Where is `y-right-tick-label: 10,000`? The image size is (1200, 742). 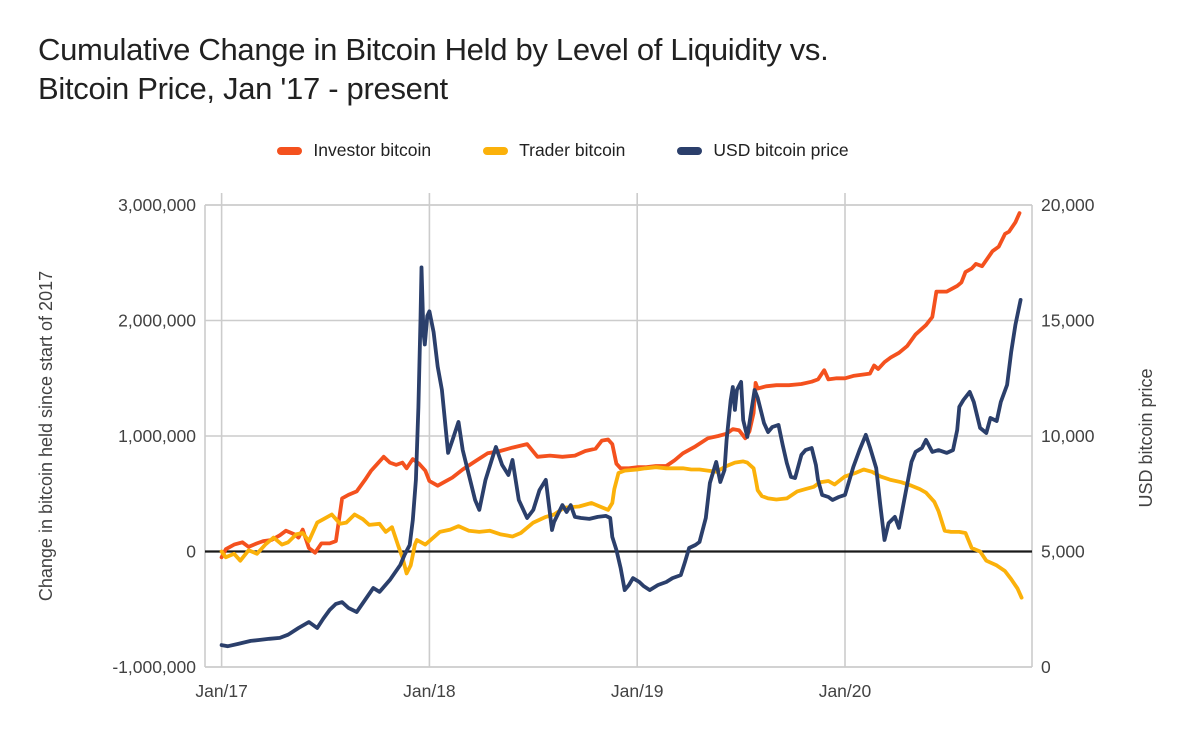
y-right-tick-label: 10,000 is located at coordinates (1068, 436).